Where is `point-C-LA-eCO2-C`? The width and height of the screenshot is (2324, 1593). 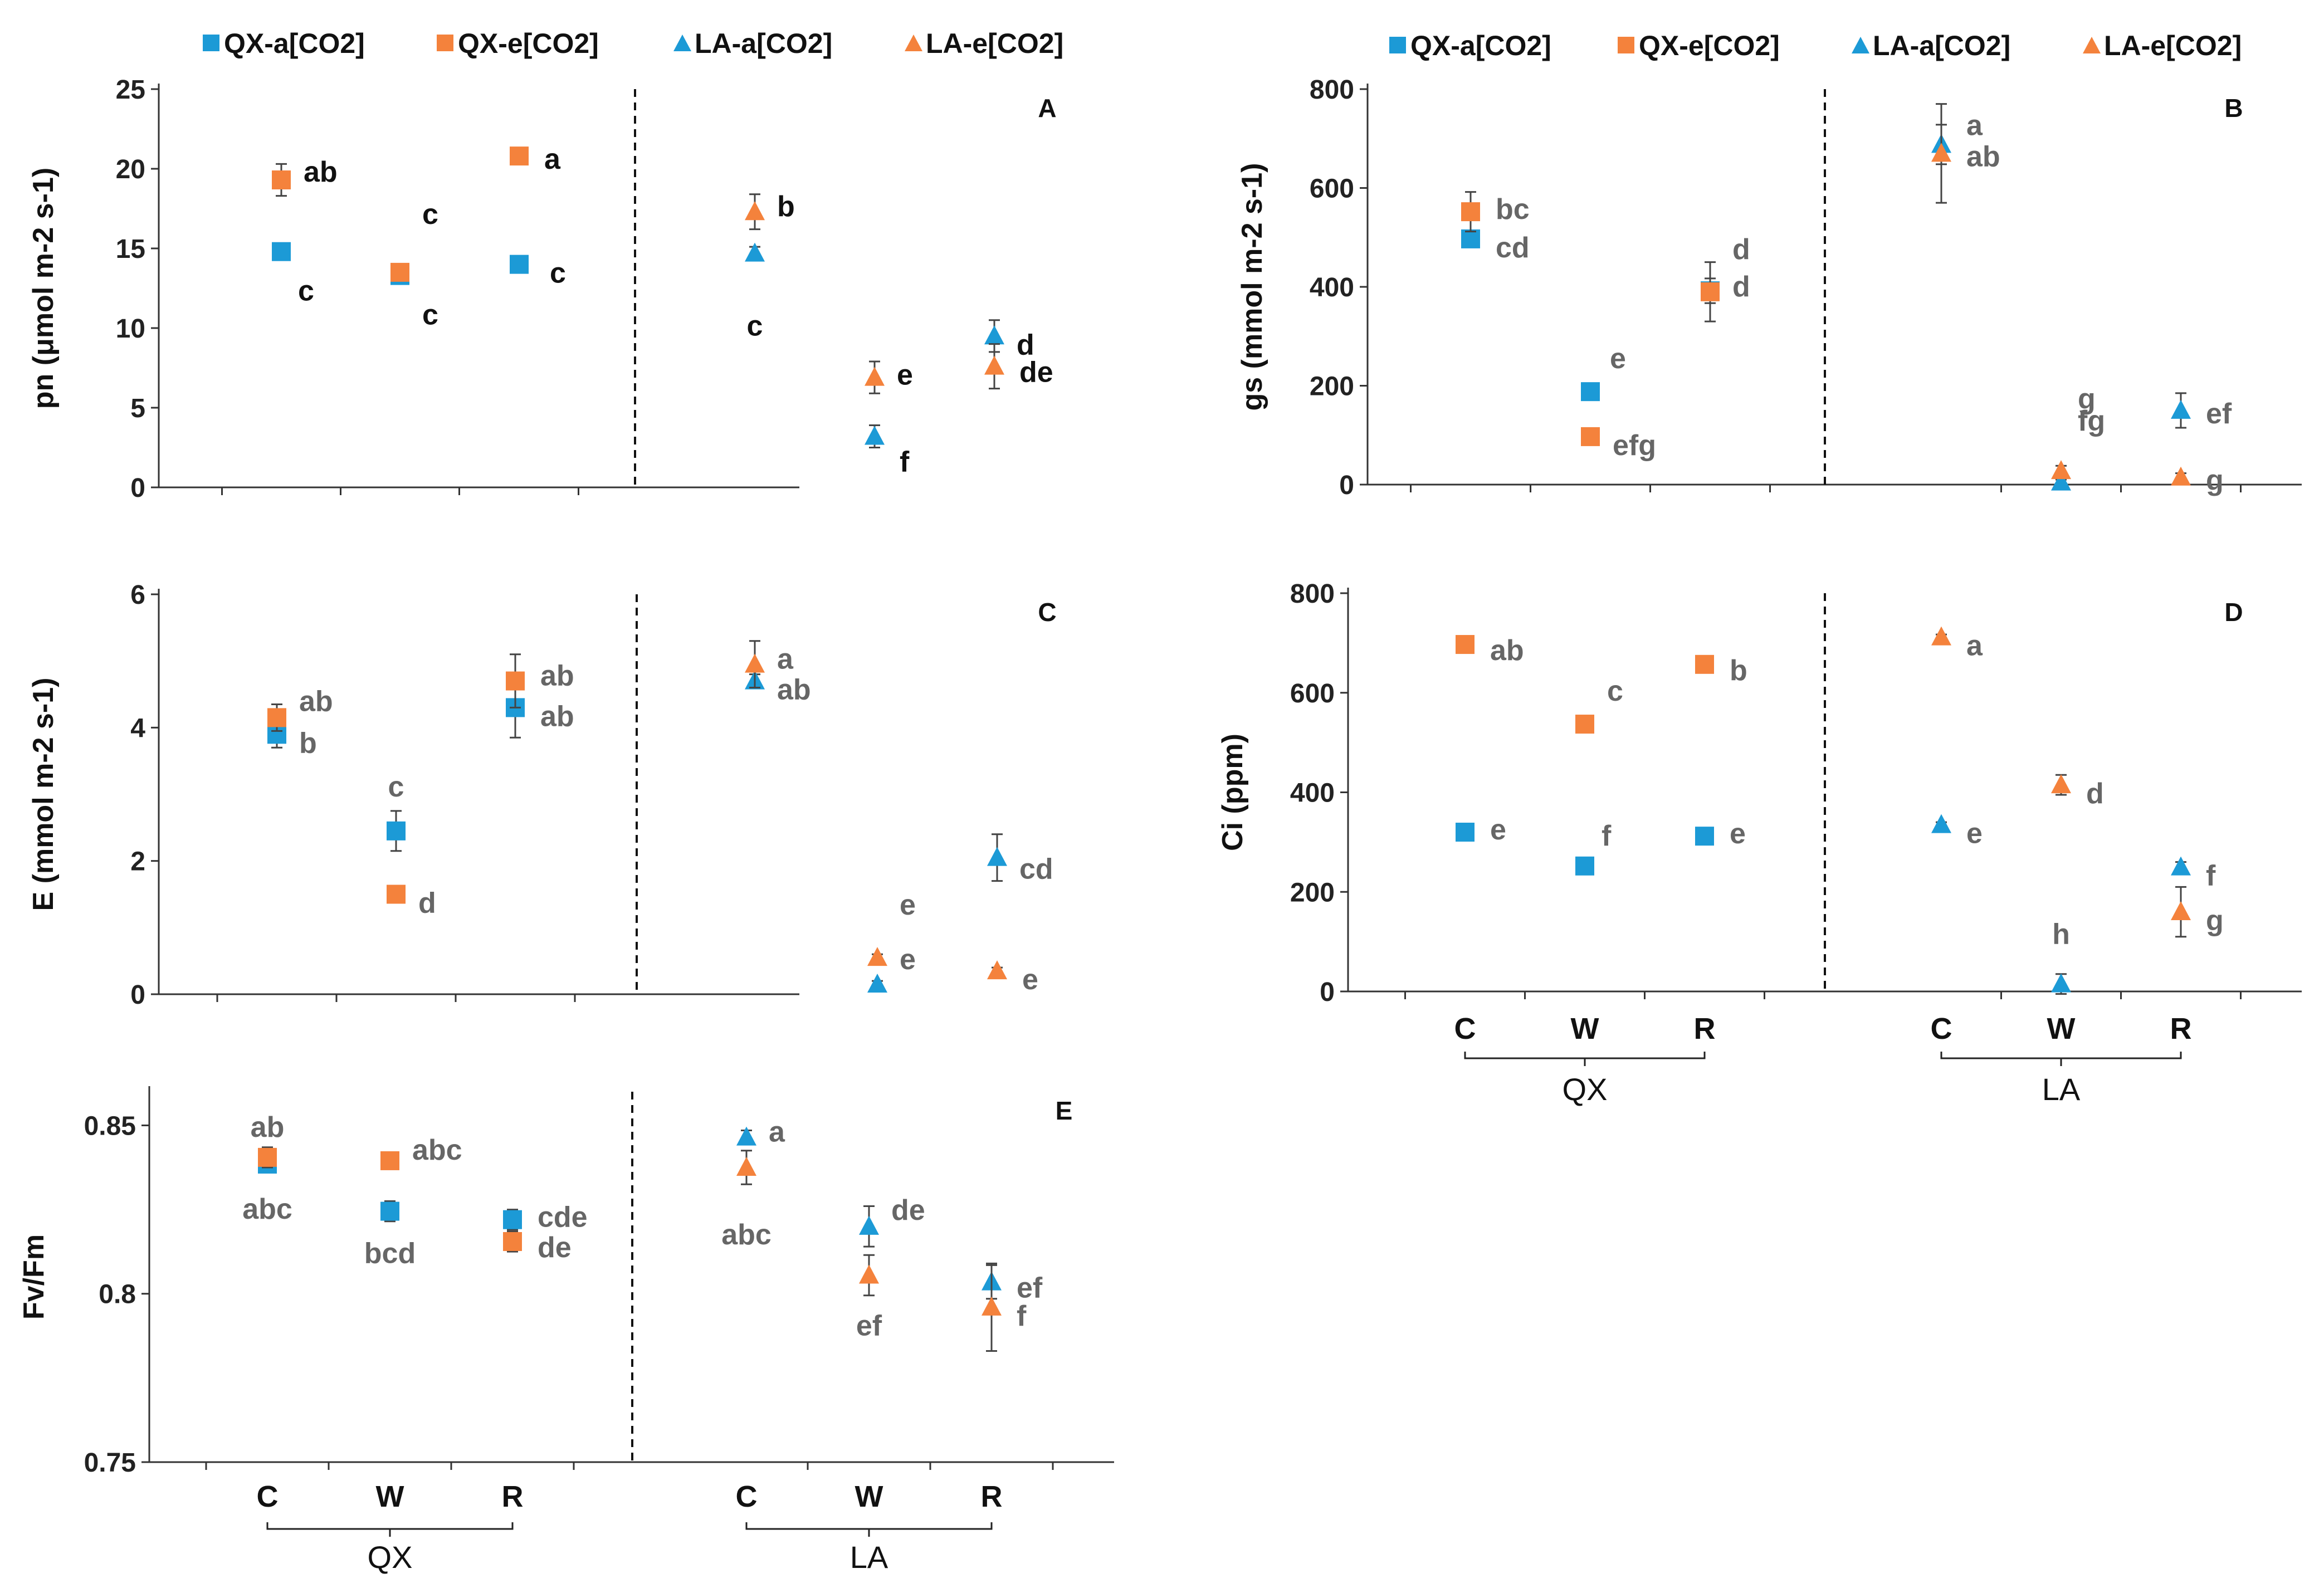 point-C-LA-eCO2-C is located at coordinates (755, 663).